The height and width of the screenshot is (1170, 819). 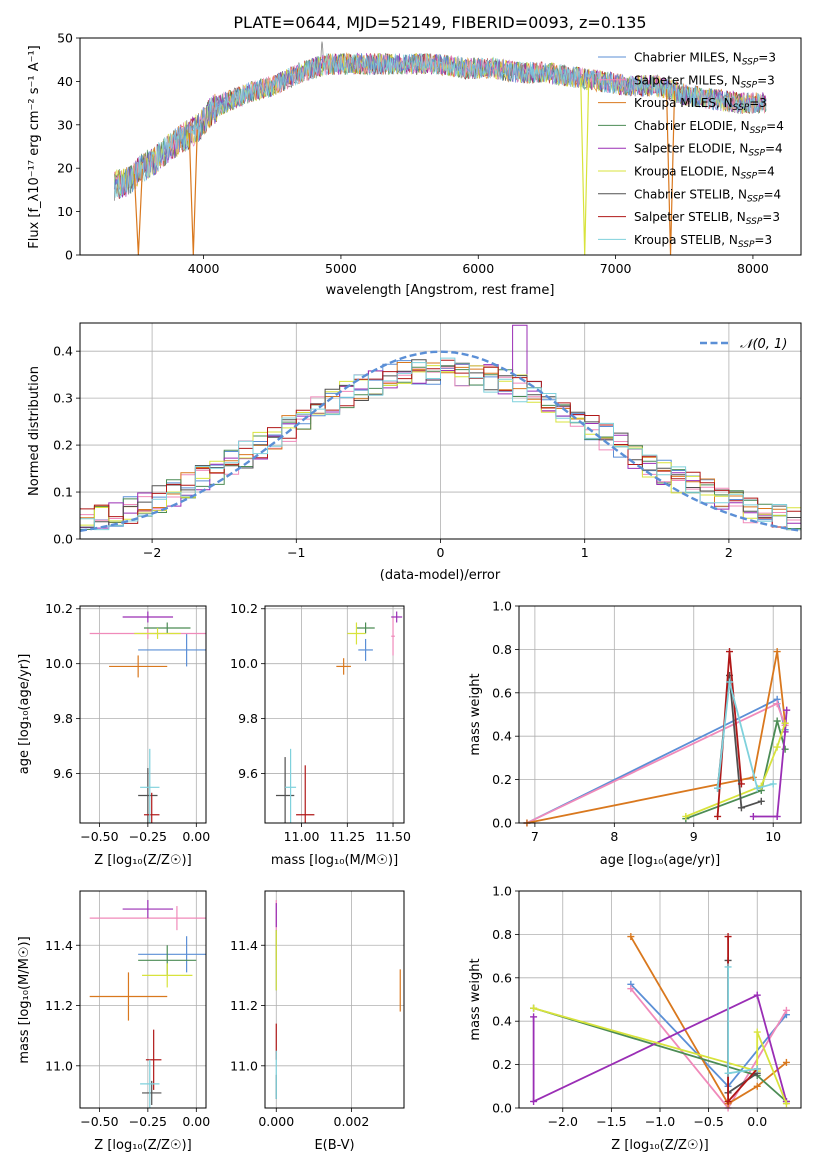 I want to click on legend-entry: Kroupa MILES, NSSP=3, so click(x=700, y=104).